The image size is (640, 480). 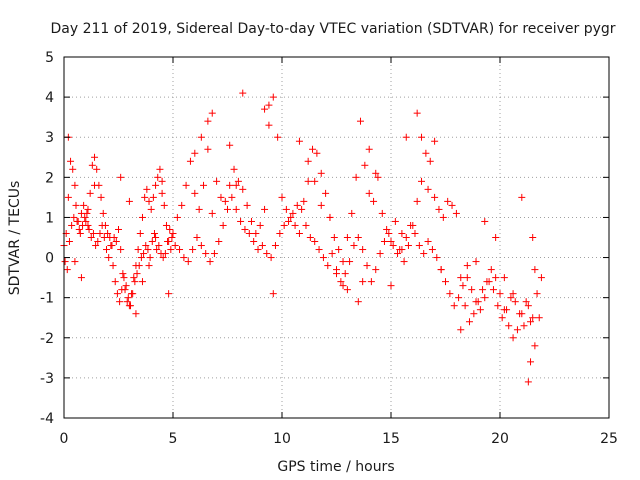 What do you see at coordinates (15, 238) in the screenshot?
I see `y-axis-label: SDTVAR / TECUs` at bounding box center [15, 238].